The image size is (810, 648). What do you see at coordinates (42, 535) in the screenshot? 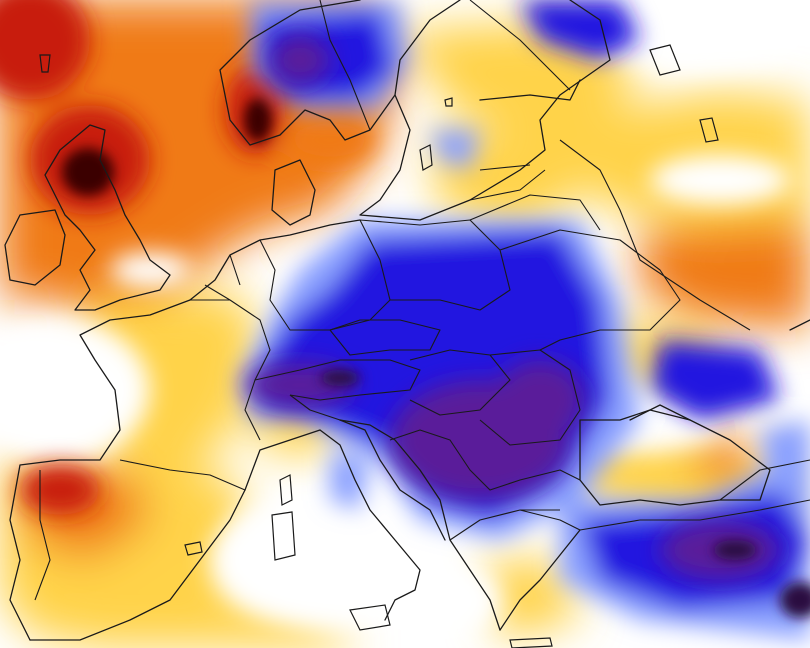
I see `border-portugal` at bounding box center [42, 535].